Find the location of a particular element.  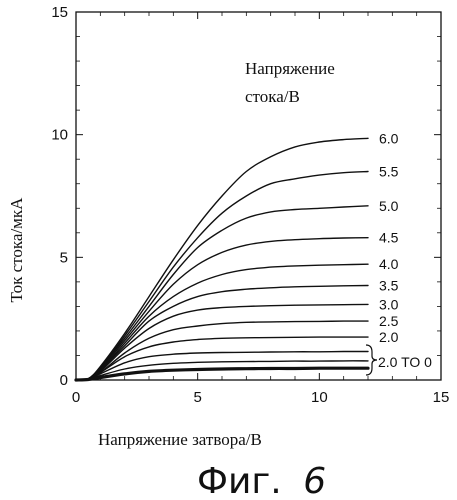

bracket-label: 2.0 TO 0 is located at coordinates (405, 362).